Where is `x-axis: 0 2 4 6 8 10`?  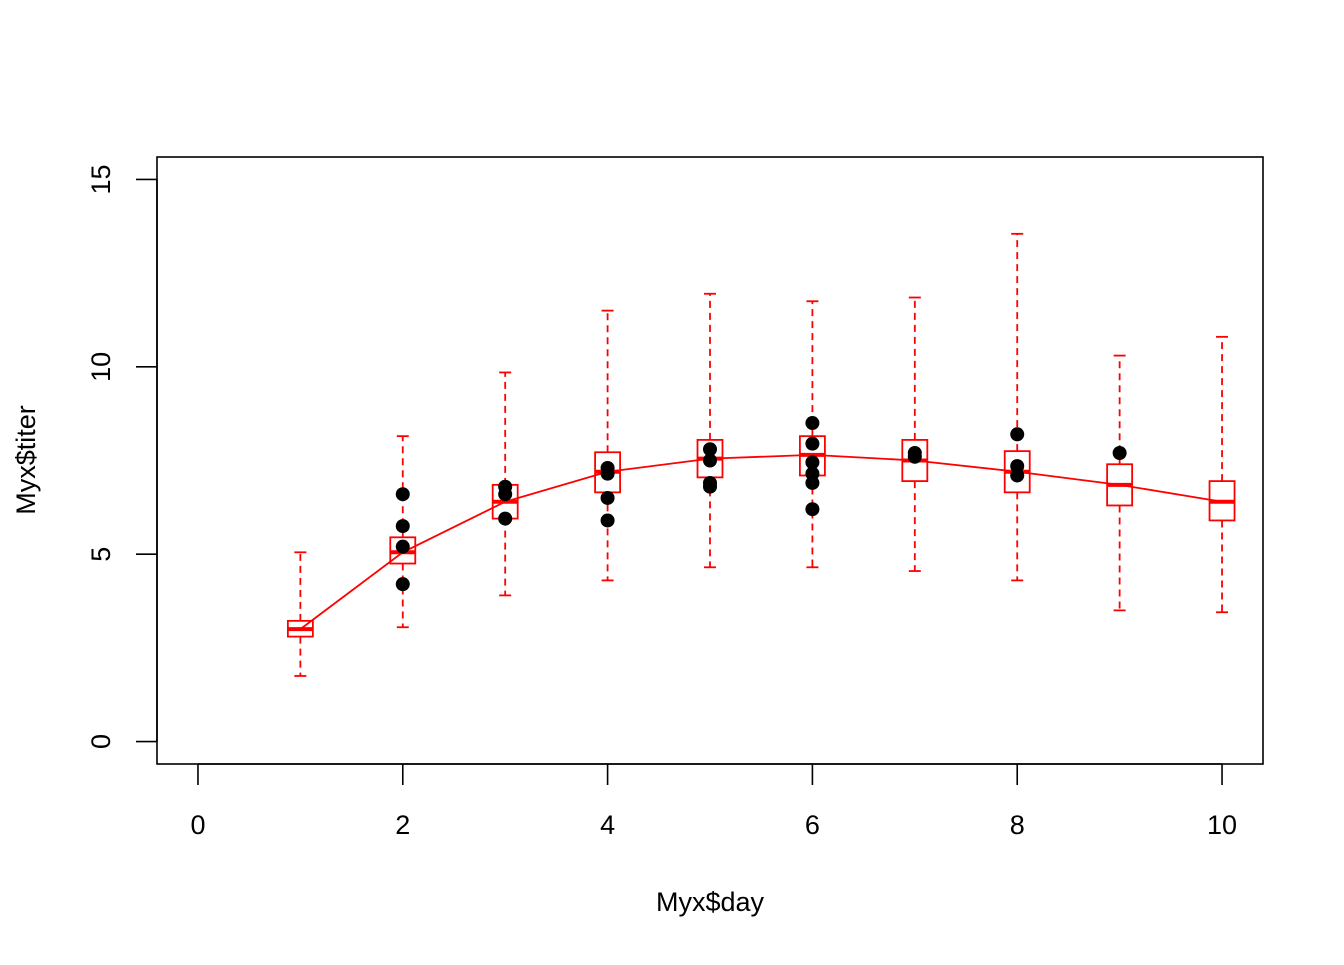
x-axis: 0 2 4 6 8 10 is located at coordinates (713, 801).